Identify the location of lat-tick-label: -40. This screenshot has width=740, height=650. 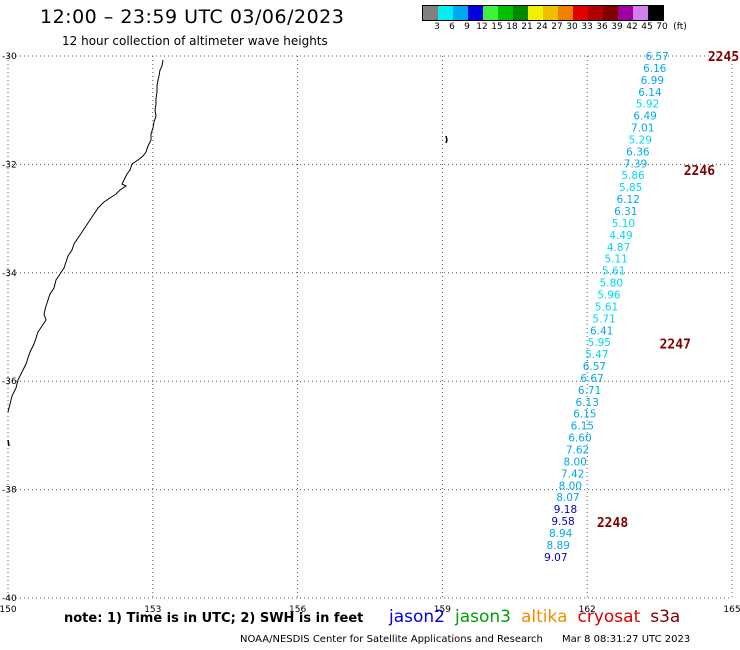
(9, 599).